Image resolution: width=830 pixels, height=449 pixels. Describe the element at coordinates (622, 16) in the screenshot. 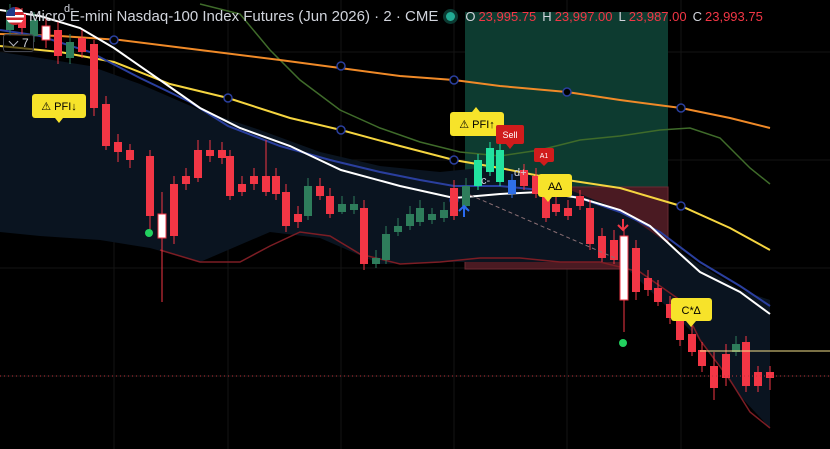

I see `low-label: L` at that location.